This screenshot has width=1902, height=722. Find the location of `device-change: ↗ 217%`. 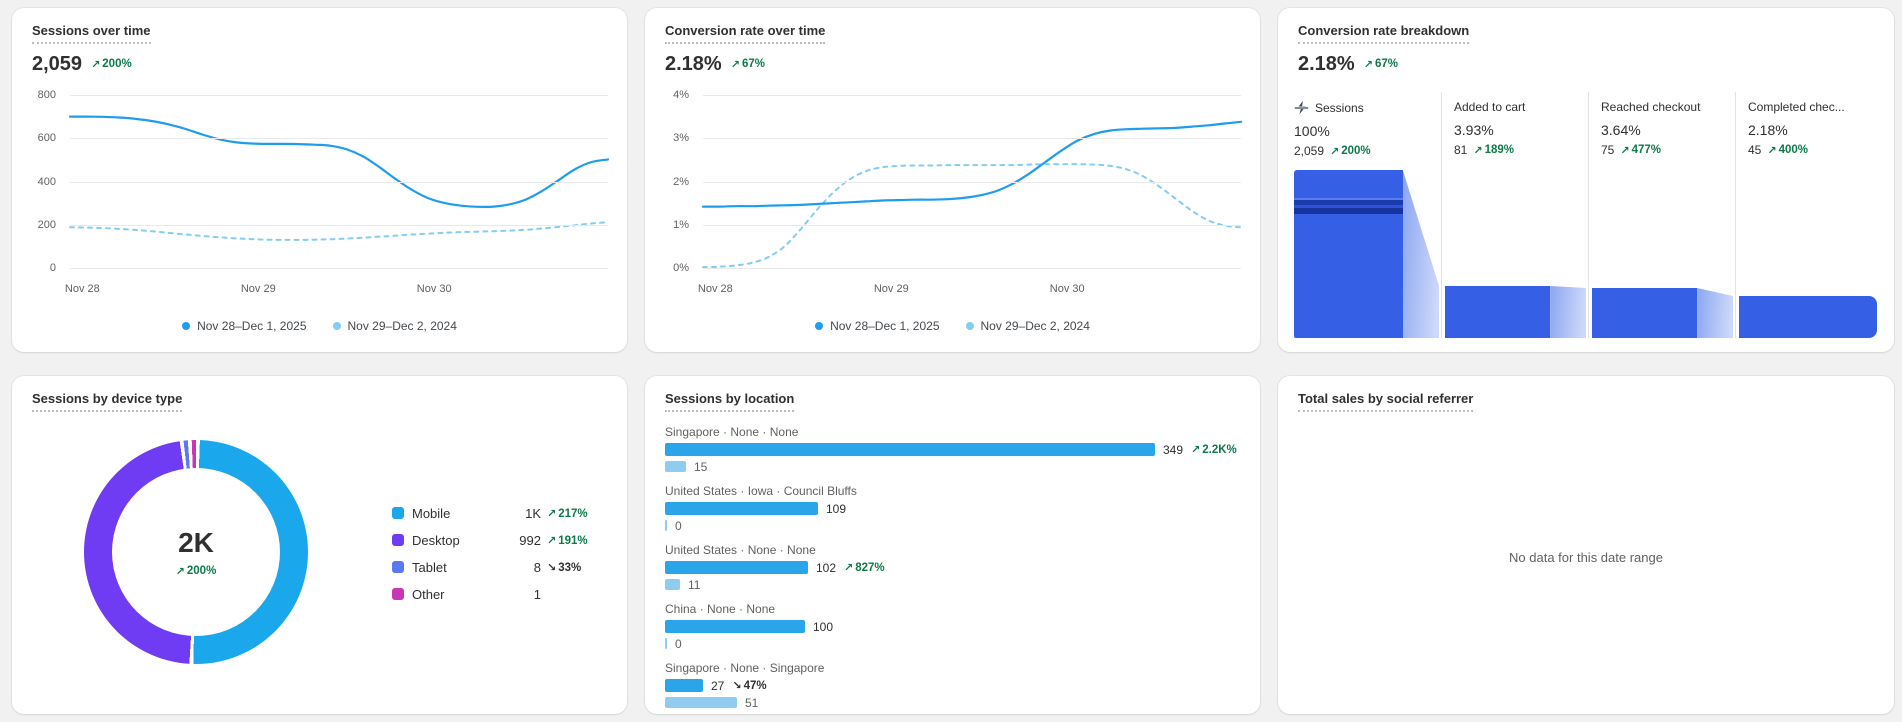

device-change: ↗ 217% is located at coordinates (572, 513).